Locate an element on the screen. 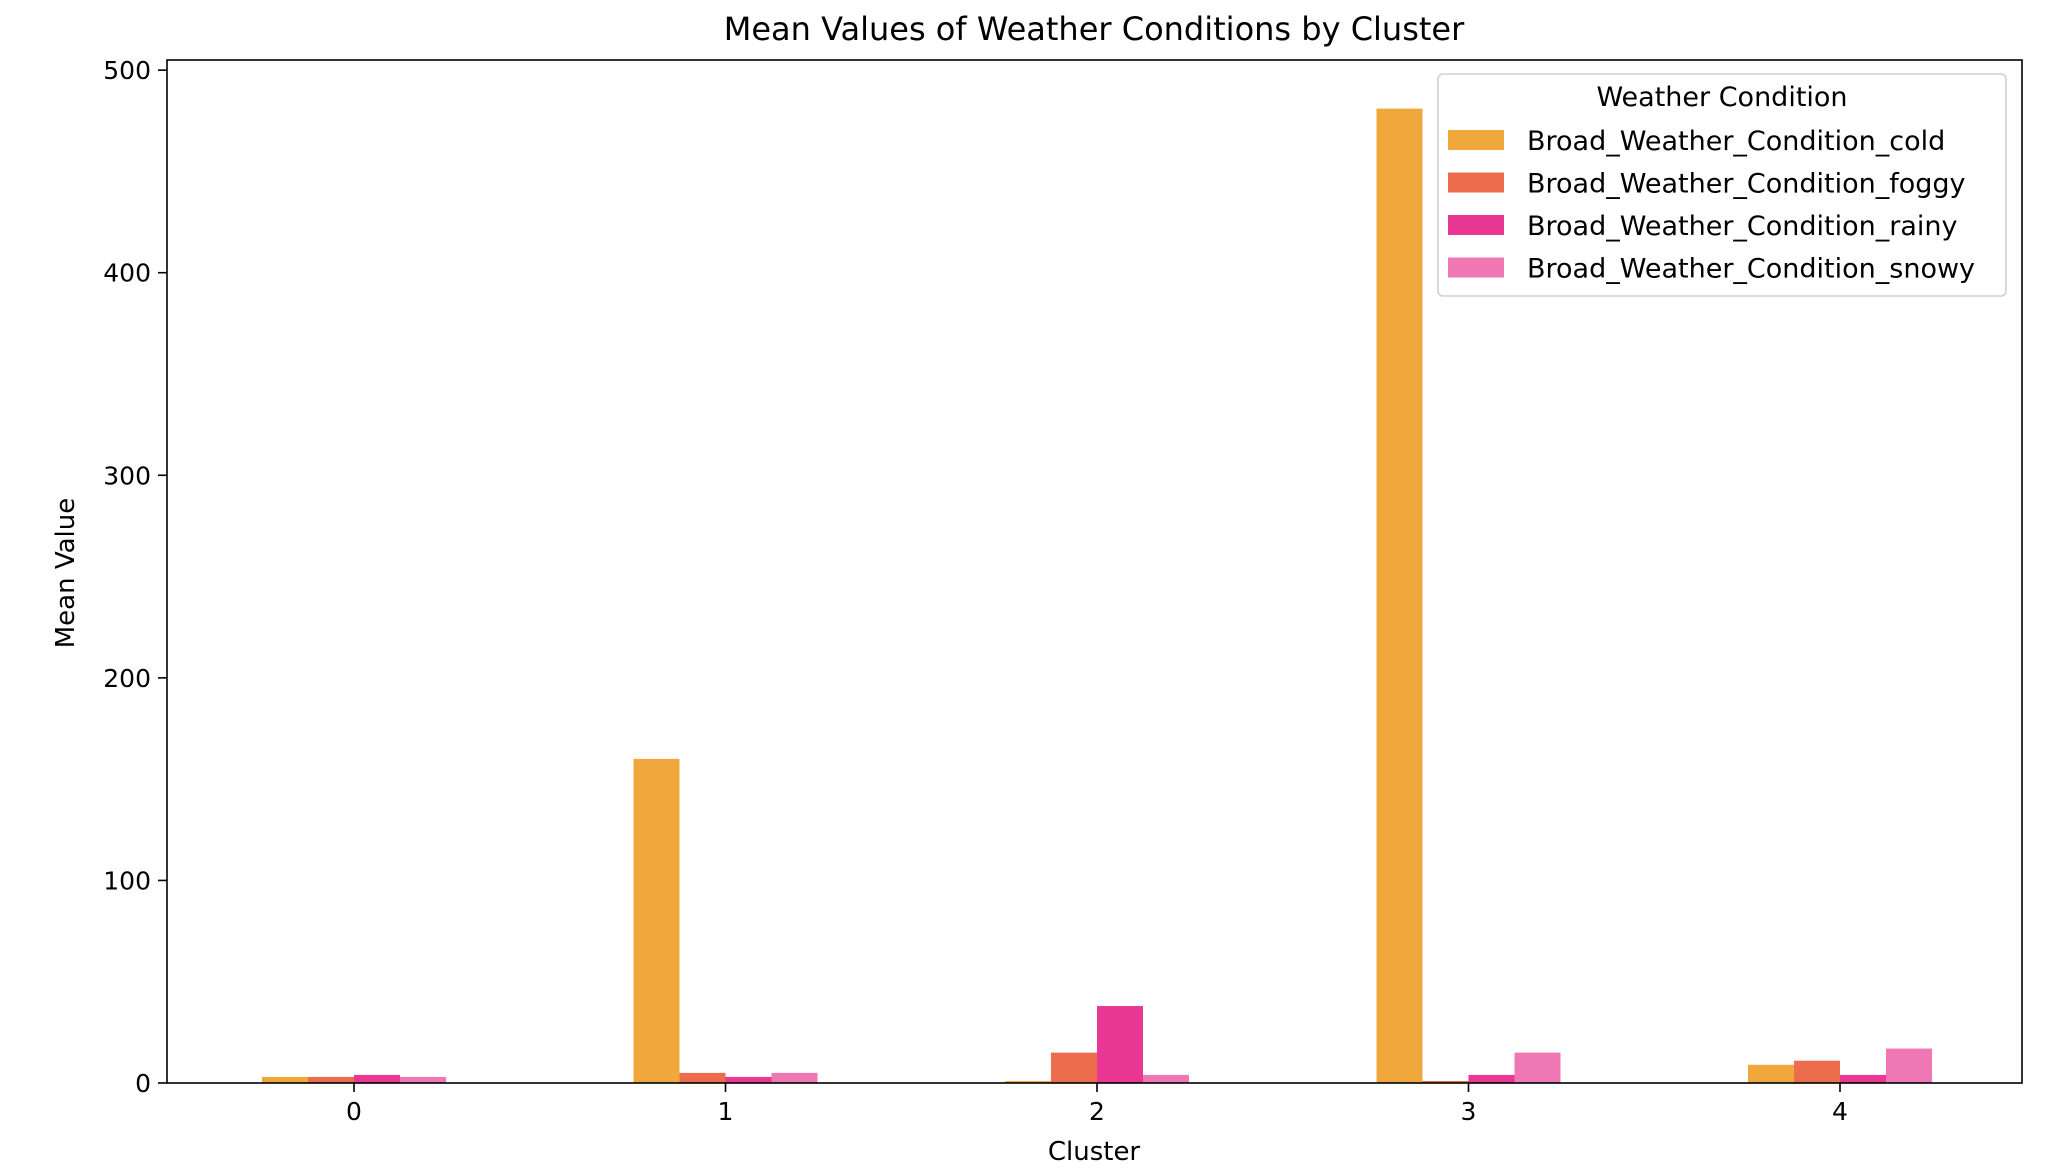 Image resolution: width=2064 pixels, height=1170 pixels. x-tick-label-3: 3 is located at coordinates (1469, 1111).